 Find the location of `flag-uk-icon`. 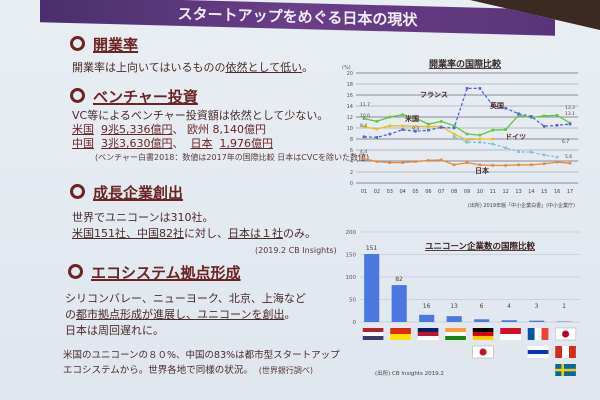

flag-uk-icon is located at coordinates (428, 334).